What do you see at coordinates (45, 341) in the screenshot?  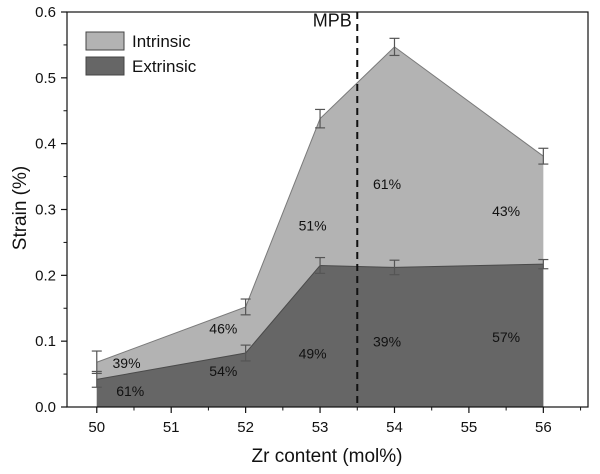 I see `y-tick-label: 0.1` at bounding box center [45, 341].